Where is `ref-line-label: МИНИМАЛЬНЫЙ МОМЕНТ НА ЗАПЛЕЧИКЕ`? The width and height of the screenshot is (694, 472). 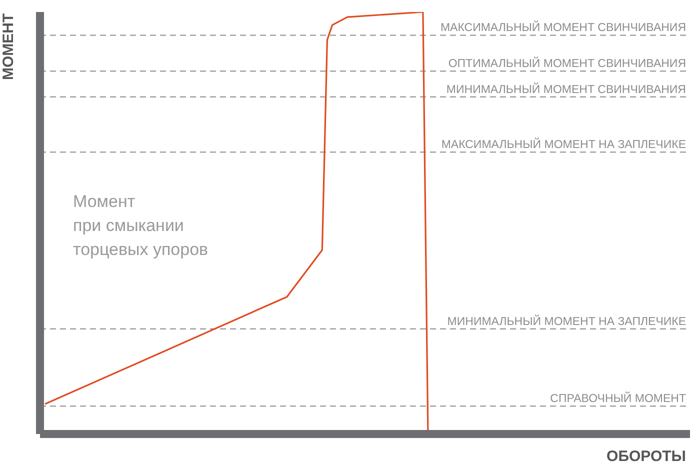
ref-line-label: МИНИМАЛЬНЫЙ МОМЕНТ НА ЗАПЛЕЧИКЕ is located at coordinates (566, 321).